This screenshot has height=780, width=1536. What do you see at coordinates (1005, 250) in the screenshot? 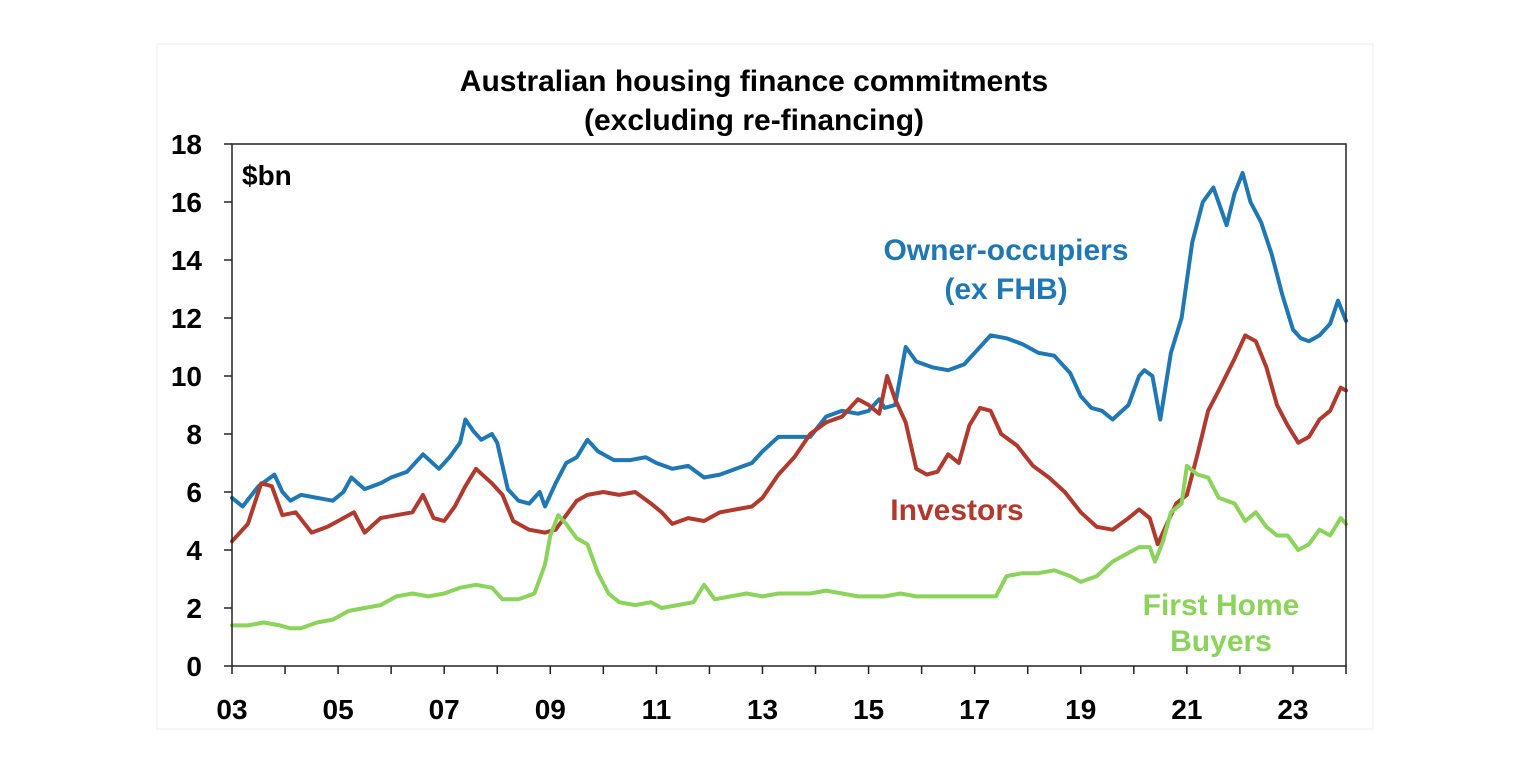
I see `owner-occupiers-label: Owner-occupiers` at bounding box center [1005, 250].